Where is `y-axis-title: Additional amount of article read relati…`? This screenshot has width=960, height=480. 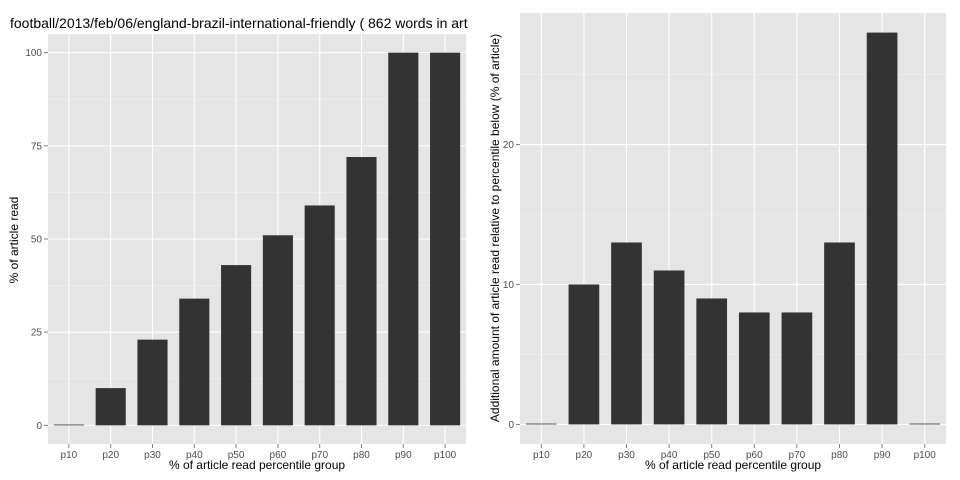
y-axis-title: Additional amount of article read relati… is located at coordinates (495, 228).